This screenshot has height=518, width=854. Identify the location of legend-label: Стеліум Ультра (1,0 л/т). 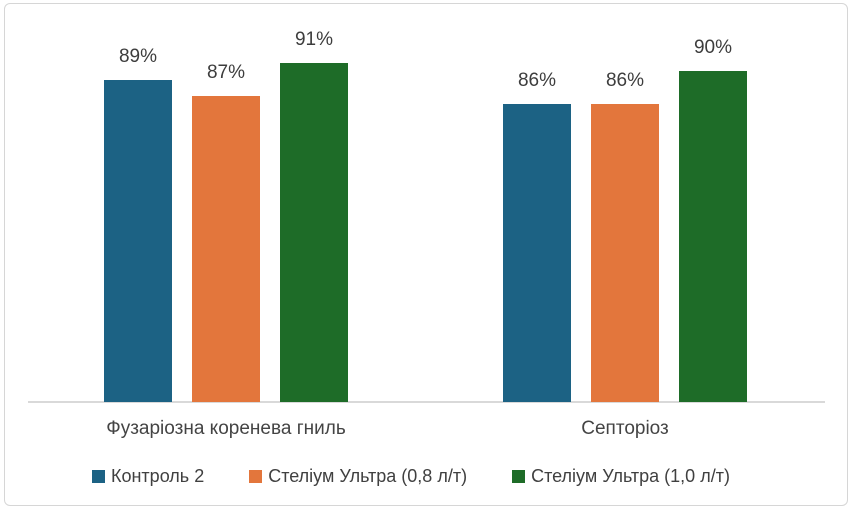
(630, 475).